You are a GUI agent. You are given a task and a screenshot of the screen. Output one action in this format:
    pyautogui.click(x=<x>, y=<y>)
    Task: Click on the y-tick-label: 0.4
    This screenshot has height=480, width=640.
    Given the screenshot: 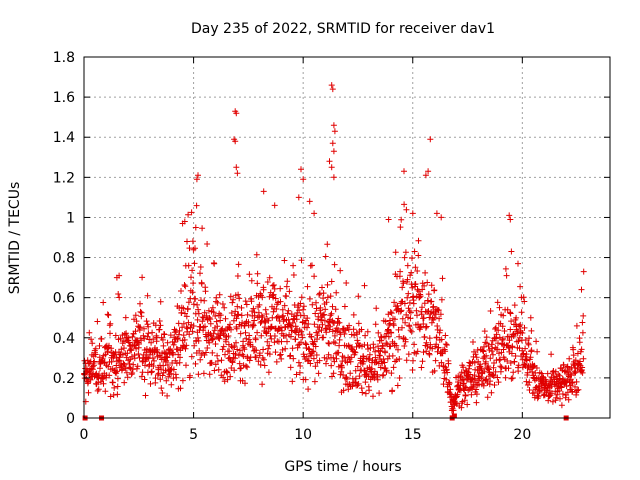 What is the action you would take?
    pyautogui.click(x=64, y=339)
    